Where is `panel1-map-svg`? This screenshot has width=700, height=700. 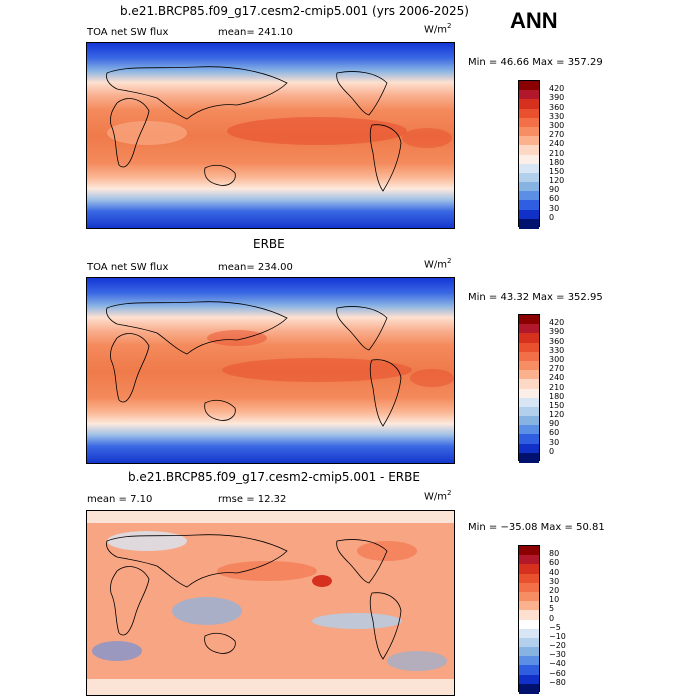
panel1-map-svg is located at coordinates (270, 135).